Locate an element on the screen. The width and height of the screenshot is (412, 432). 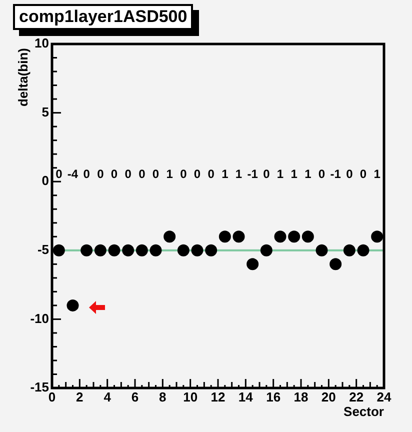
x-tick-label: 10 is located at coordinates (190, 396).